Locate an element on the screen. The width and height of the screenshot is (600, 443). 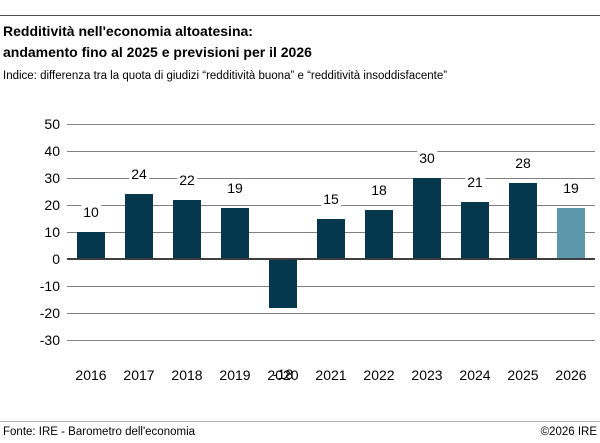
bar-value-label-2018: 22 is located at coordinates (187, 180).